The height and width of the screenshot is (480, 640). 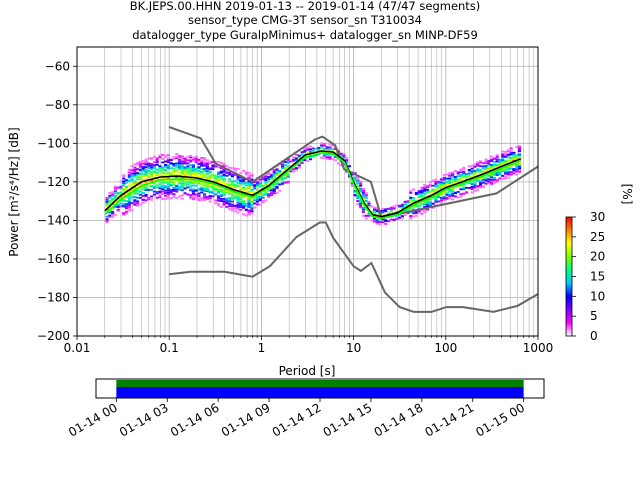 I want to click on y-tick-label: −140, so click(x=53, y=220).